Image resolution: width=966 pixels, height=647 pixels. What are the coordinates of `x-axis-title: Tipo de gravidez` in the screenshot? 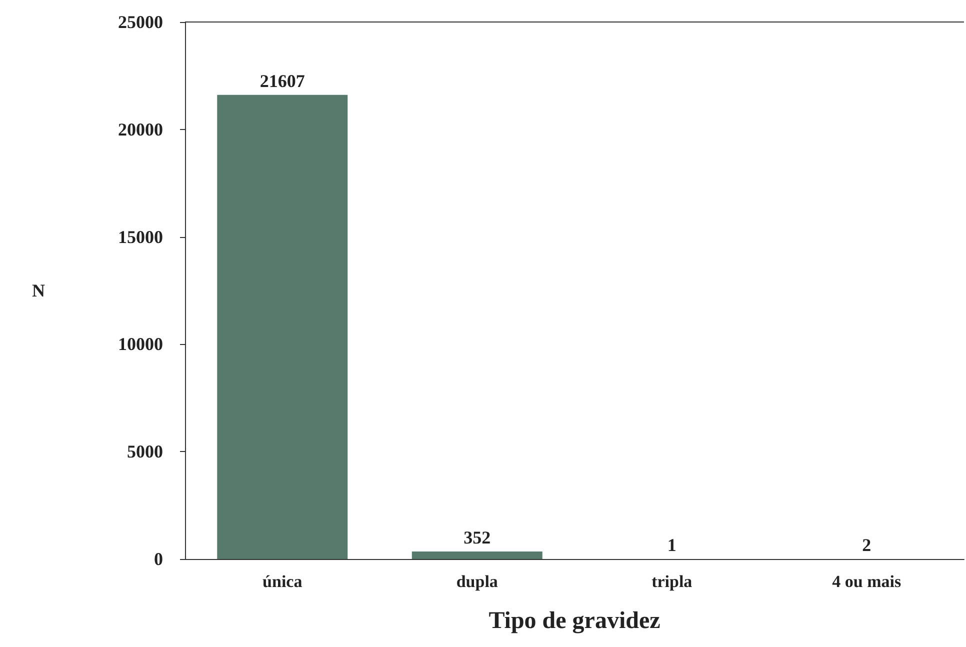 It's located at (574, 621).